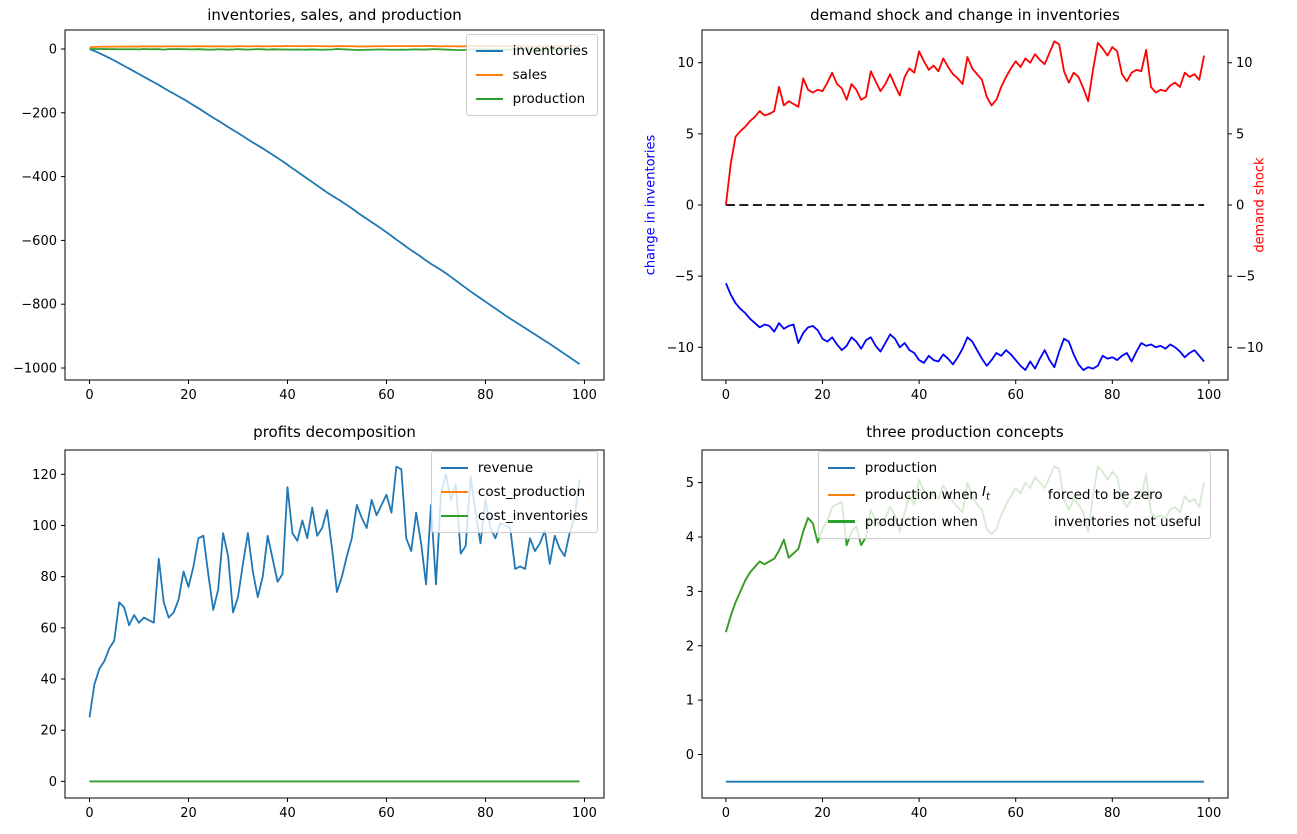  What do you see at coordinates (1127, 521) in the screenshot?
I see `legend-label-post: inventories not useful` at bounding box center [1127, 521].